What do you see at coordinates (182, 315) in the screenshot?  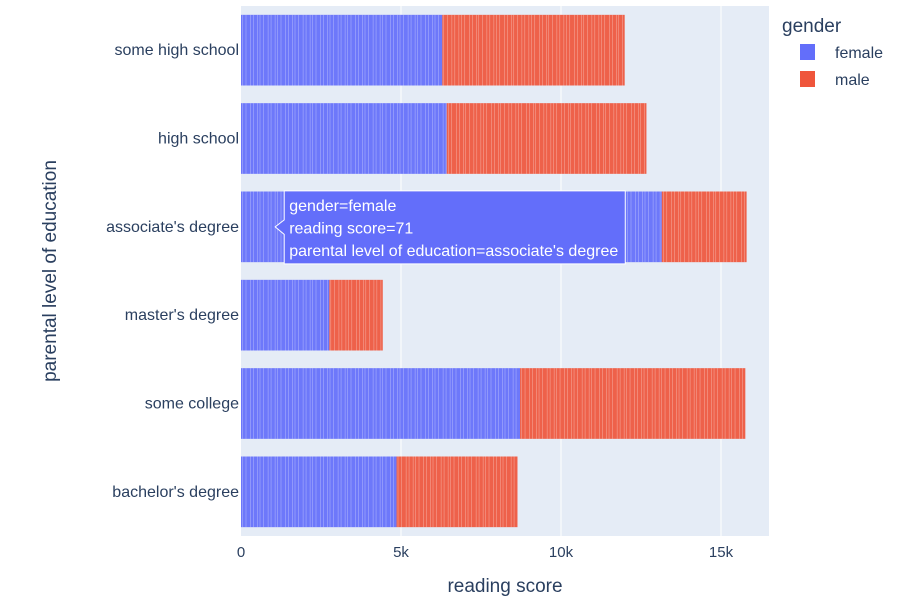 I see `y-tick-label: master's degree` at bounding box center [182, 315].